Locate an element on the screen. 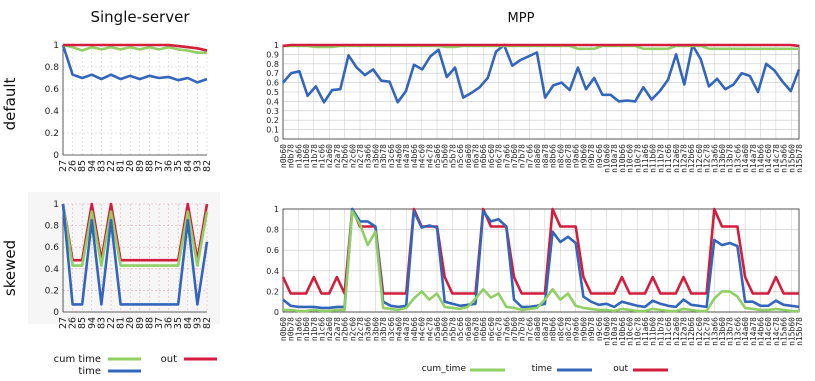 The height and width of the screenshot is (381, 815). x-tick-label: n13b60 is located at coordinates (722, 158).